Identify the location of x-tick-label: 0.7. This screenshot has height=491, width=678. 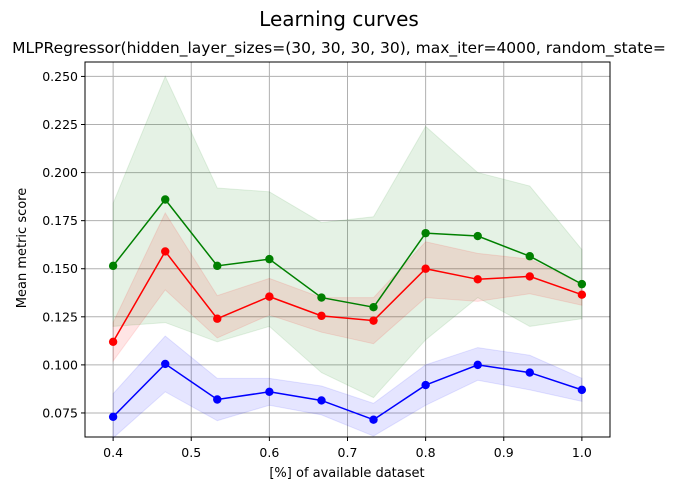
(348, 452).